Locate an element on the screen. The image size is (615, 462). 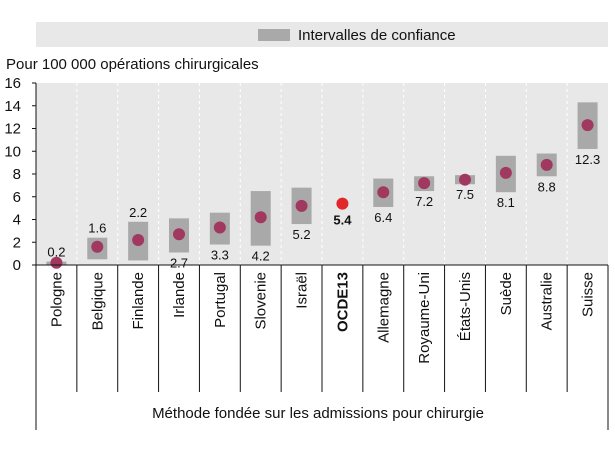
category-label: Suède is located at coordinates (506, 293).